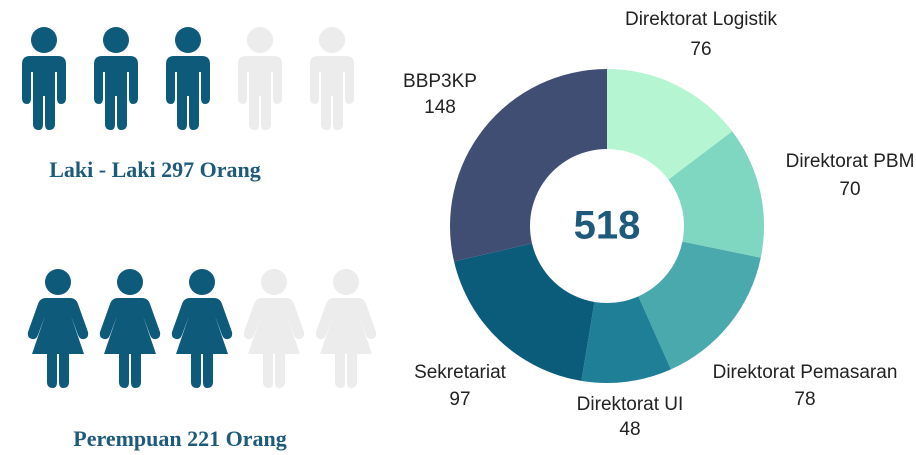  What do you see at coordinates (804, 399) in the screenshot?
I see `segment-value: 78` at bounding box center [804, 399].